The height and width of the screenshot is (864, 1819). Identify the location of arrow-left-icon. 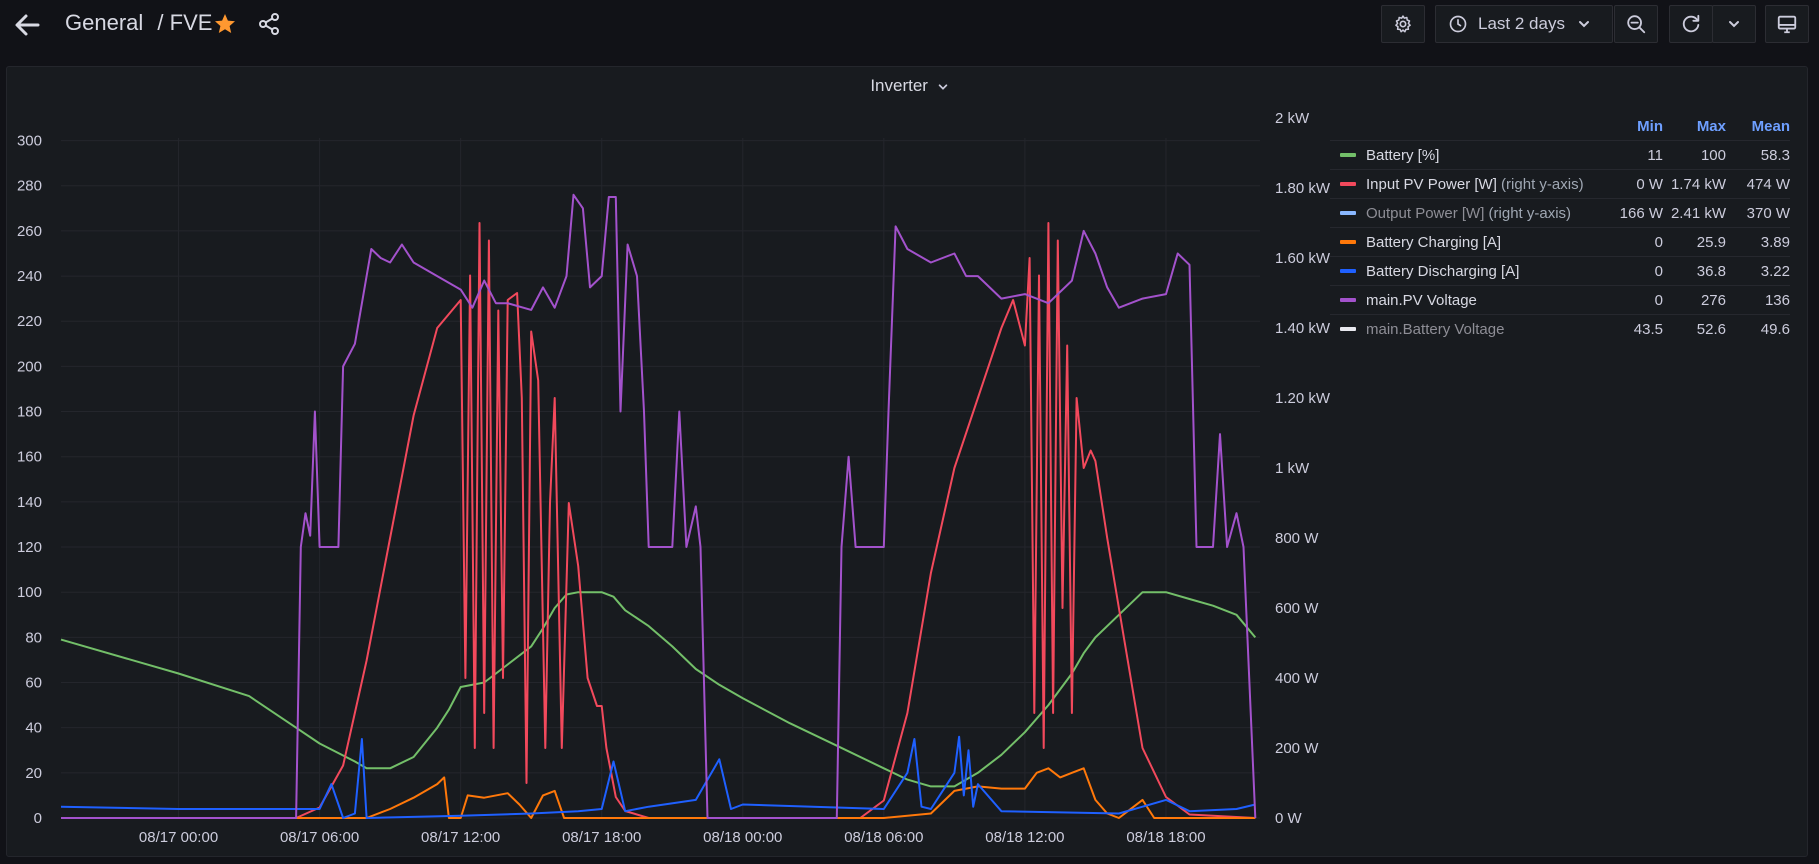
(27, 25).